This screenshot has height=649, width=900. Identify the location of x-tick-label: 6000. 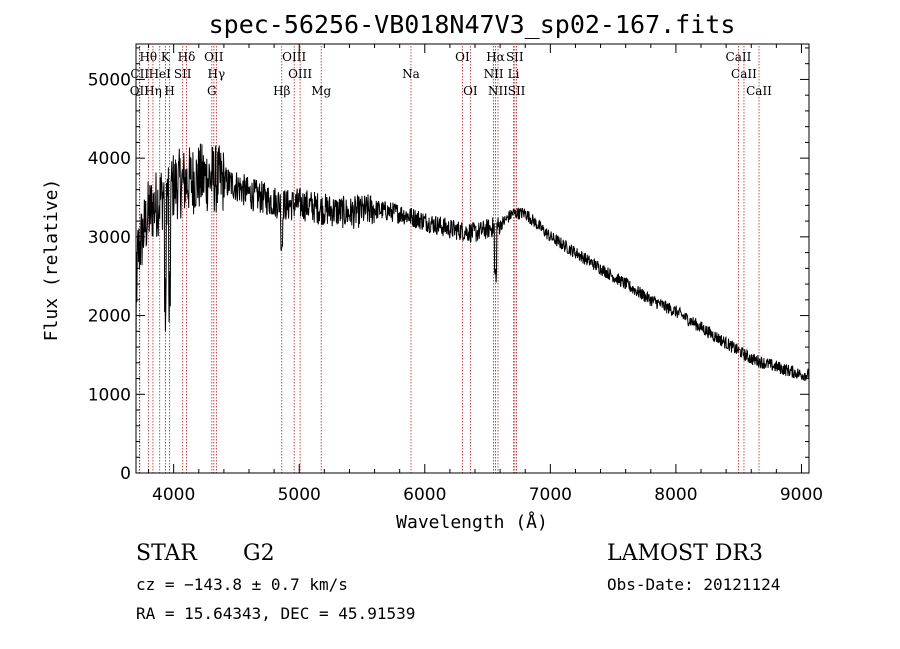
(424, 495).